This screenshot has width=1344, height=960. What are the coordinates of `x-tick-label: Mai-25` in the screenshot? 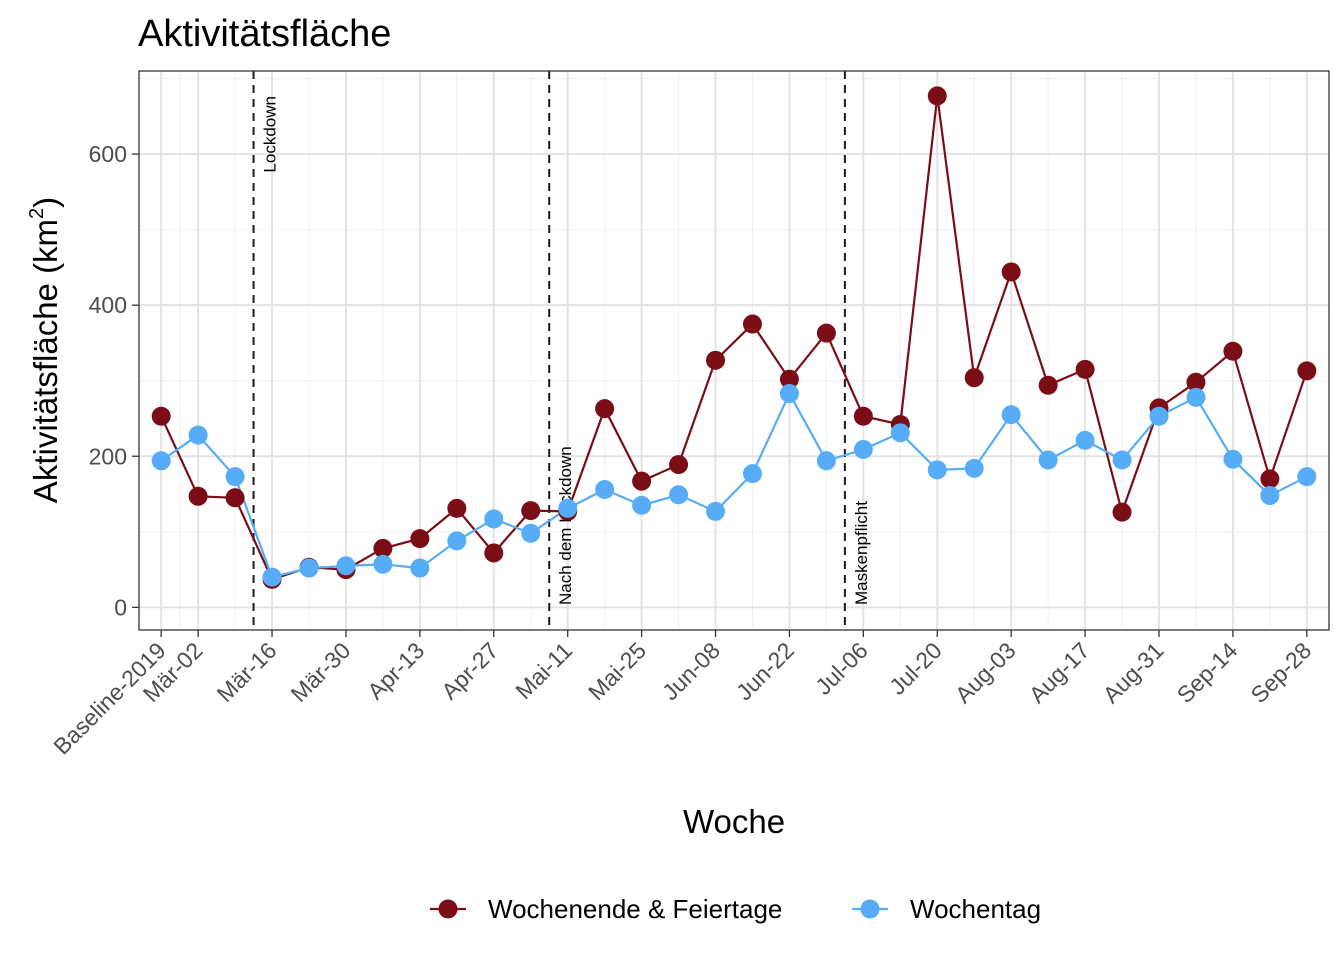 It's located at (617, 671).